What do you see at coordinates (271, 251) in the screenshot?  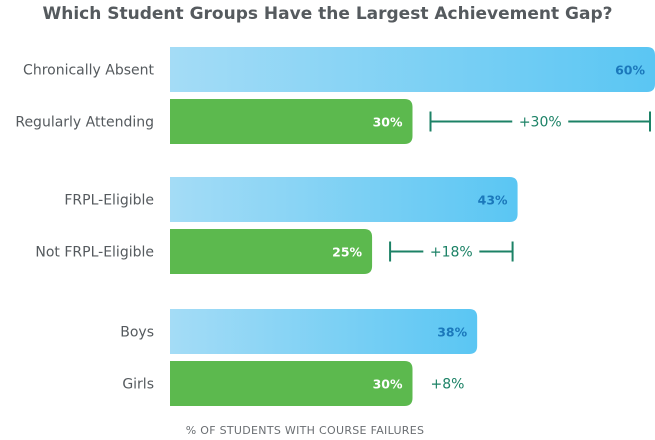 I see `bar-not-frpl-eligible` at bounding box center [271, 251].